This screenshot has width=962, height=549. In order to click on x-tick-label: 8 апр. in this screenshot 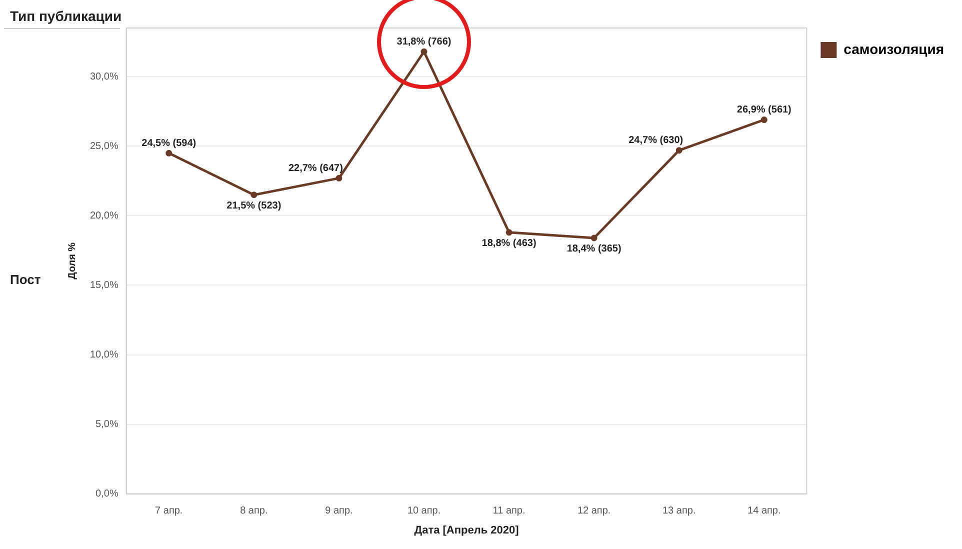, I will do `click(254, 511)`.